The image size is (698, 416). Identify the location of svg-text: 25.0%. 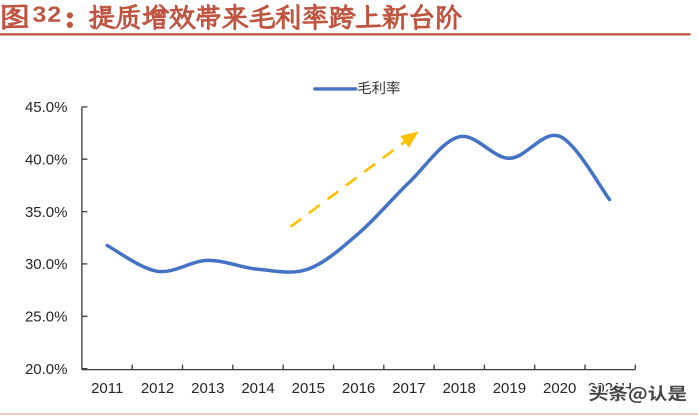
(46, 317).